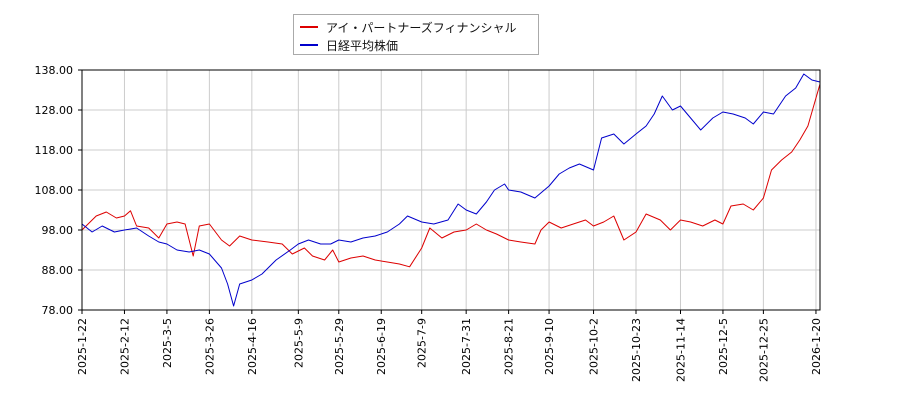 The height and width of the screenshot is (400, 900). Describe the element at coordinates (723, 346) in the screenshot. I see `x-tick-label: 2025-12-5` at that location.